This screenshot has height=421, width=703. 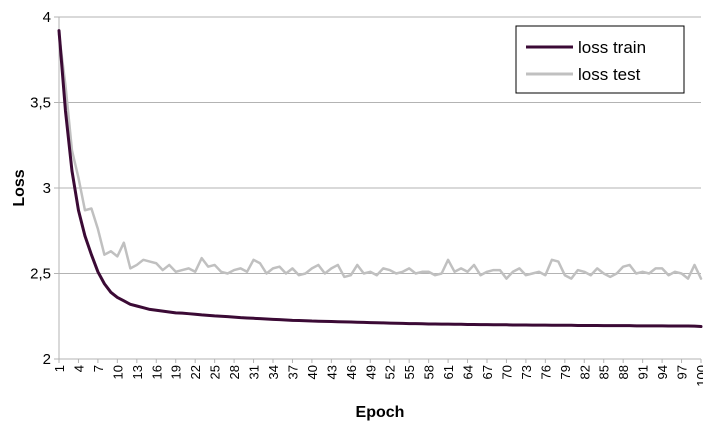 What do you see at coordinates (40, 188) in the screenshot?
I see `y-tick-labels: 2 2,5 3 3,5 4` at bounding box center [40, 188].